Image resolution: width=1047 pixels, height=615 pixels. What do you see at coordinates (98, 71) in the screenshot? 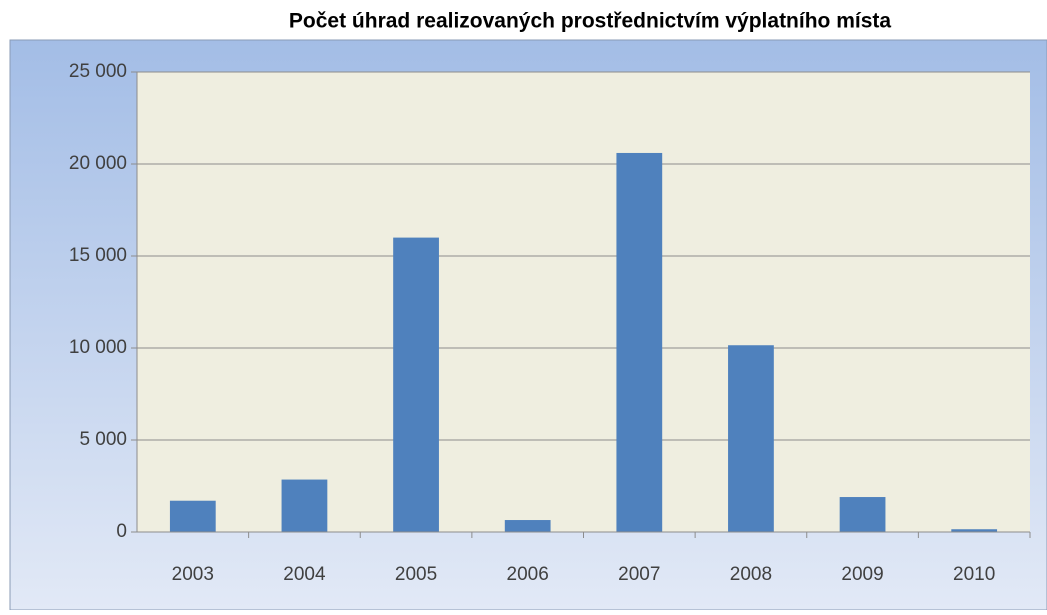
I see `y-tick-label: 25 000` at bounding box center [98, 71].